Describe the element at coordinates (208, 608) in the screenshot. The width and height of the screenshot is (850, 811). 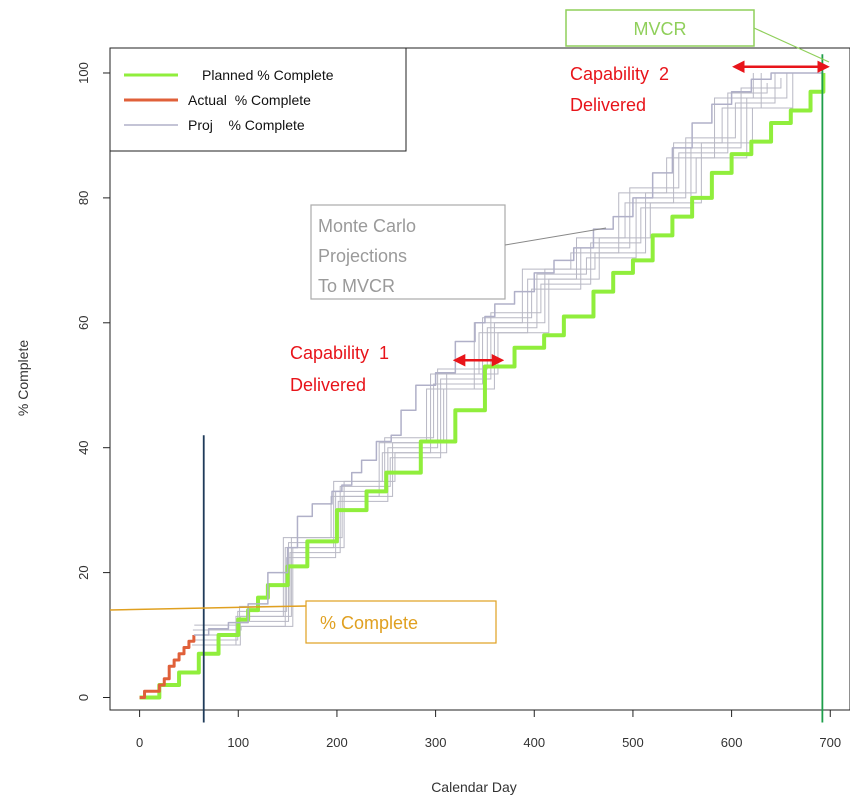
I see `pct-complete-leader` at that location.